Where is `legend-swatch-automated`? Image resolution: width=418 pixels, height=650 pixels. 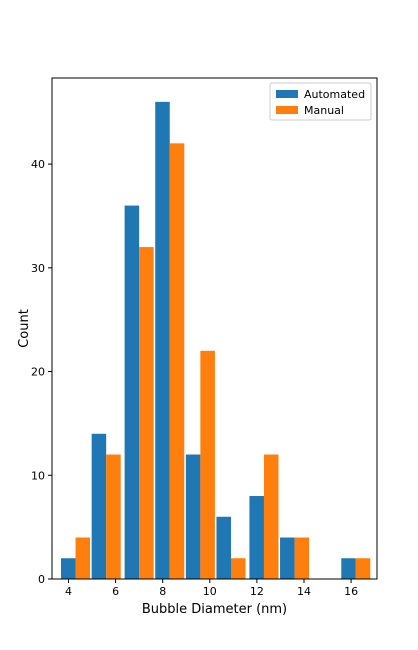
legend-swatch-automated is located at coordinates (287, 94).